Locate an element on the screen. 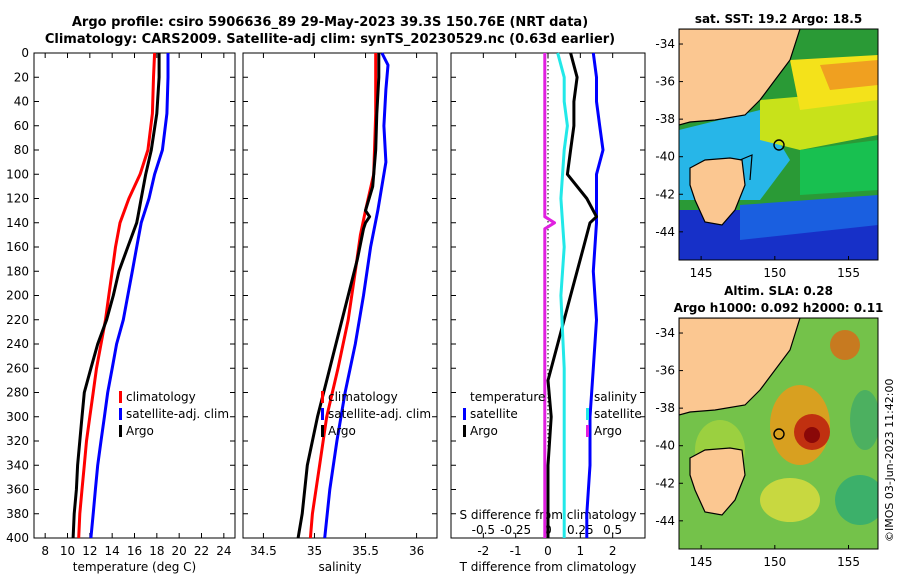 The height and width of the screenshot is (580, 900). y-tick-label: 360 is located at coordinates (17, 490).